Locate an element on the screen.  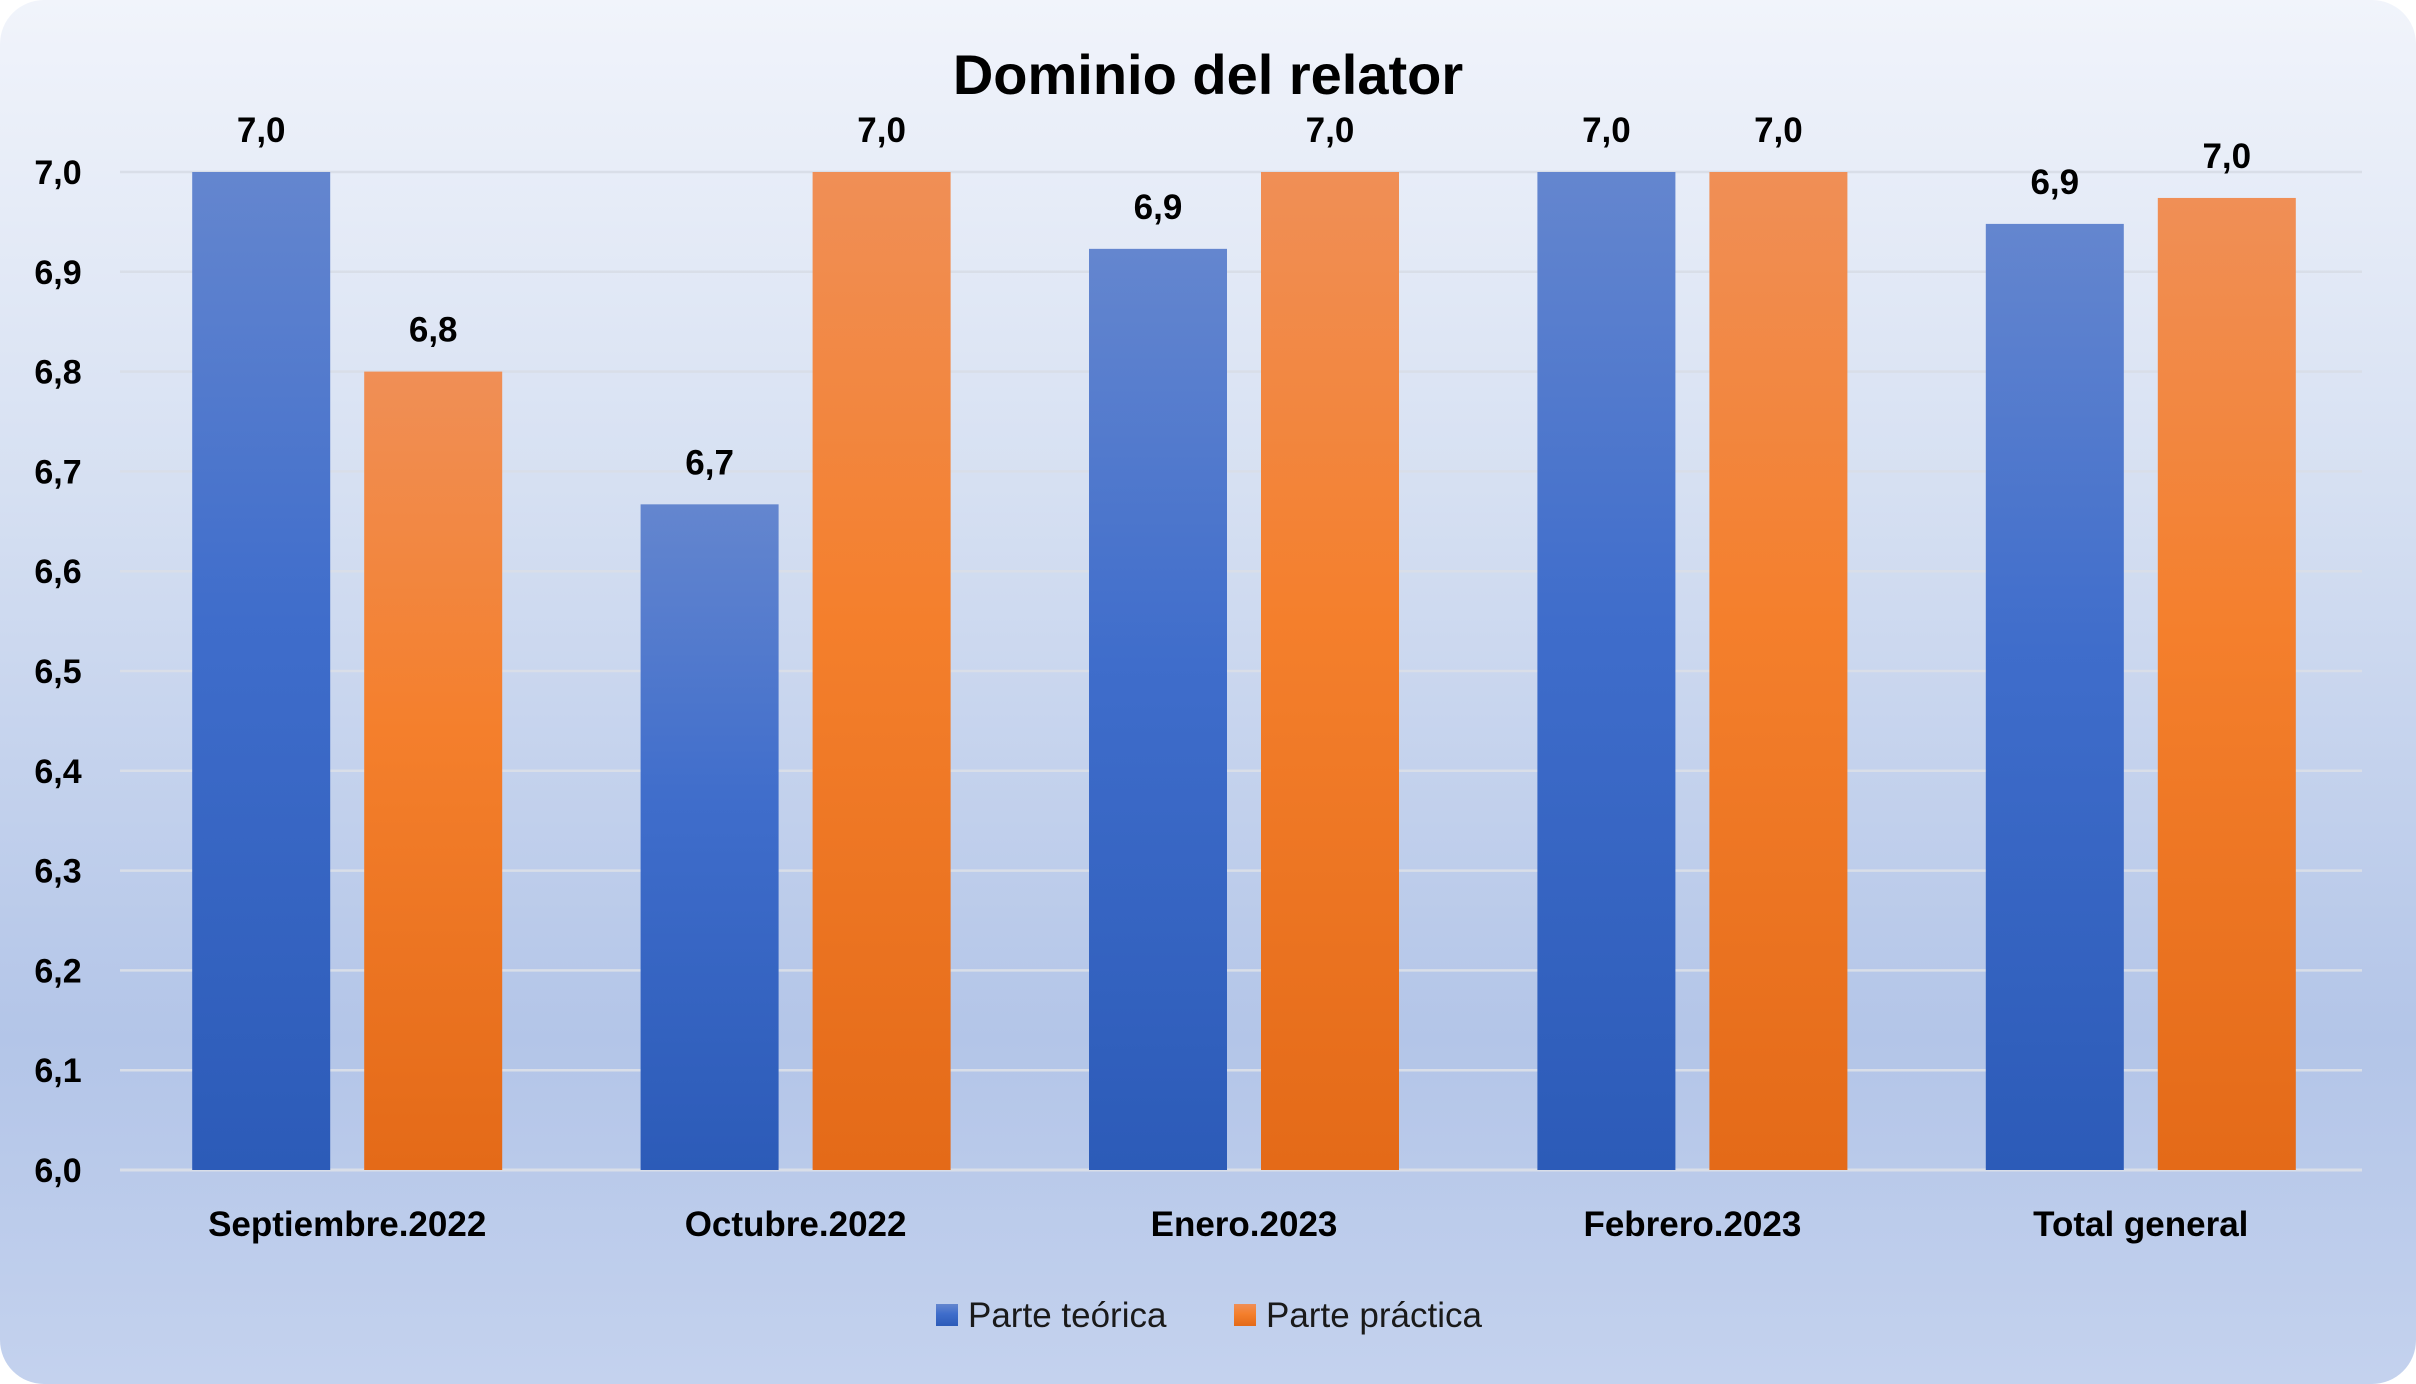
chart-title: Dominio del relator is located at coordinates (1208, 74).